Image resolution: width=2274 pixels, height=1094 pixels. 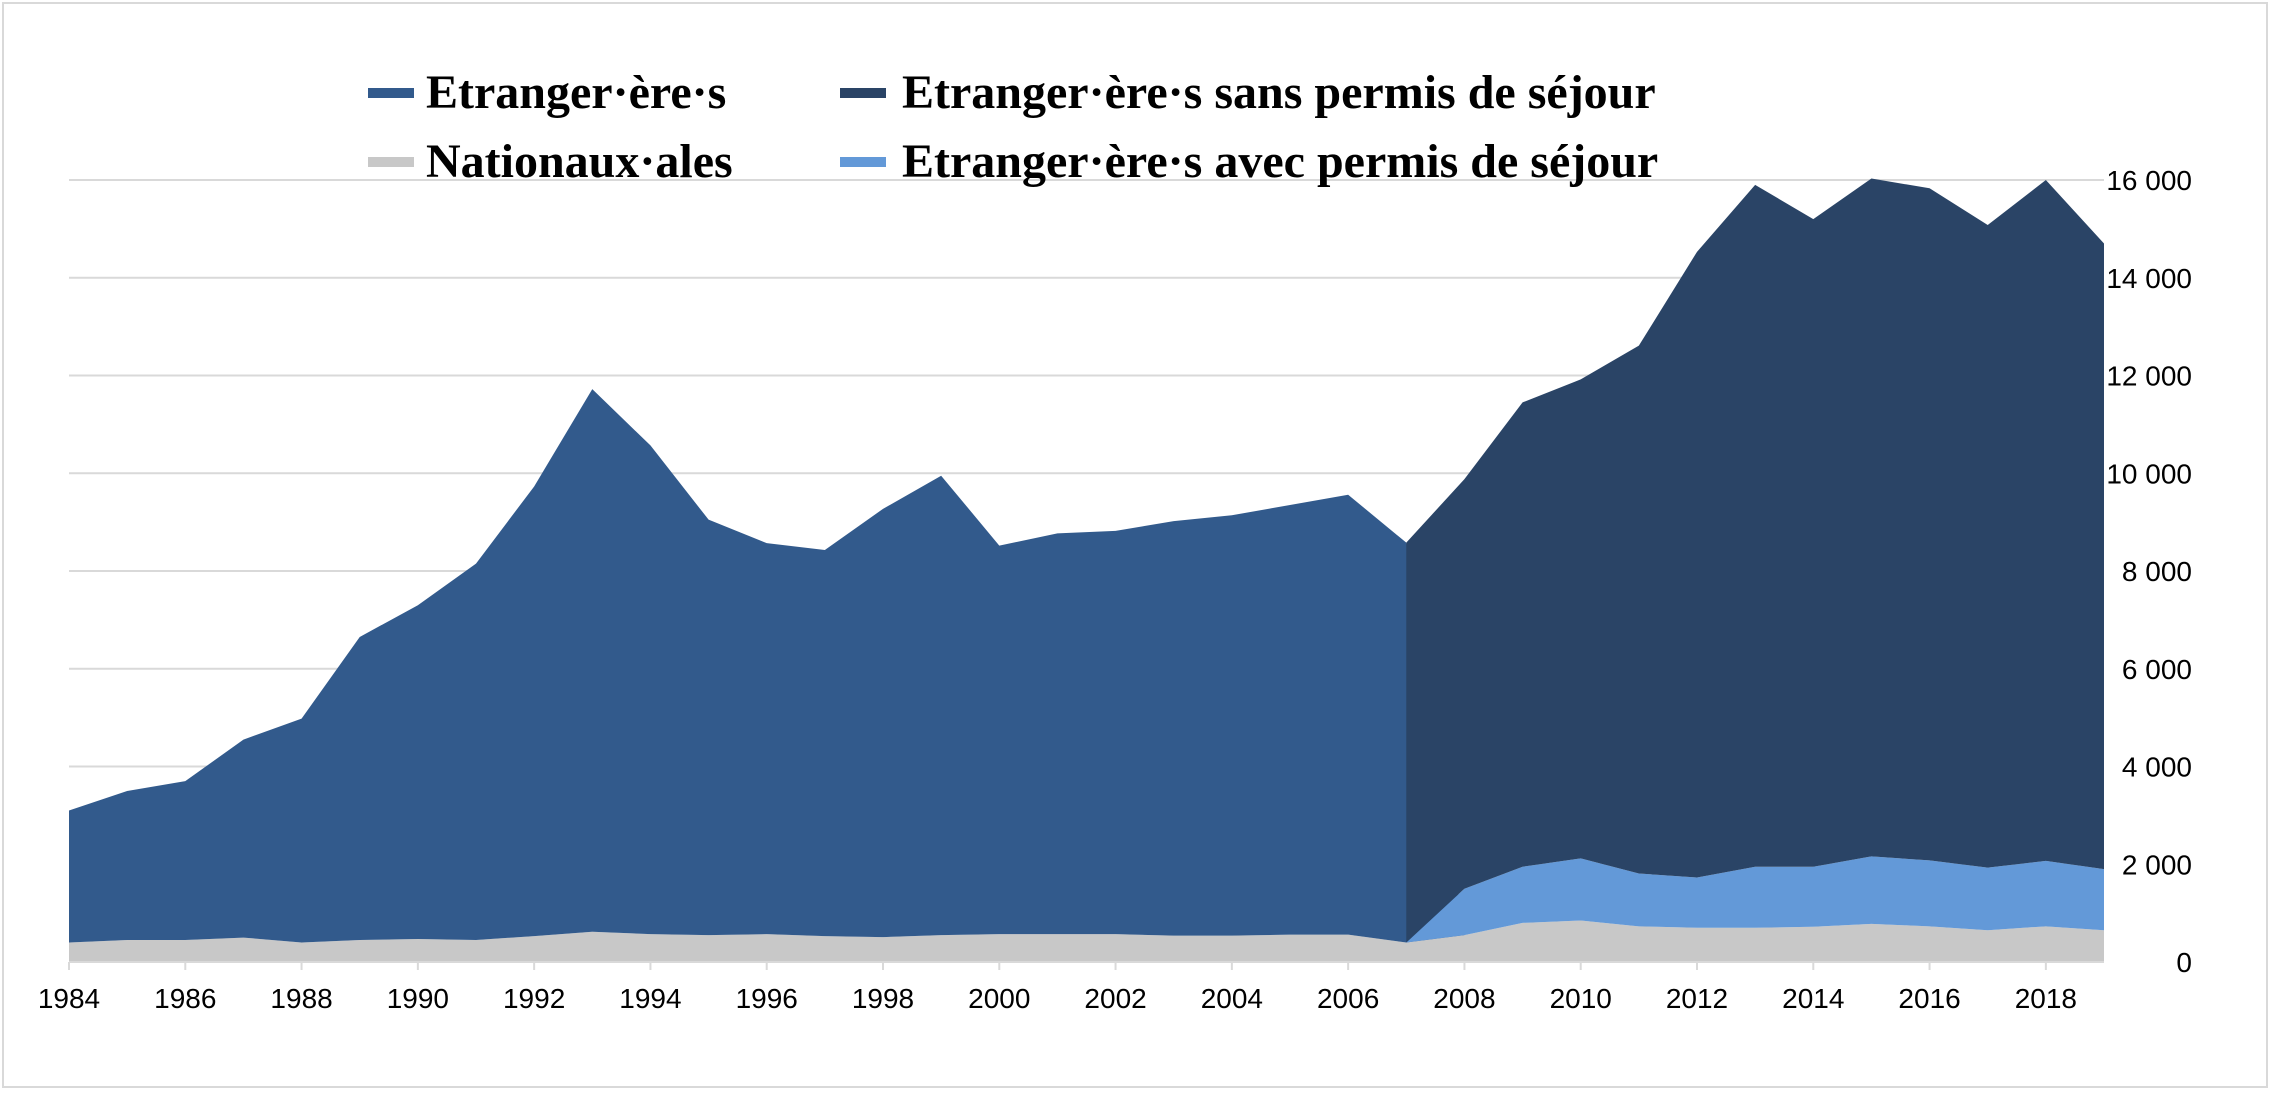 I want to click on x-tick-label: 1992, so click(x=534, y=998).